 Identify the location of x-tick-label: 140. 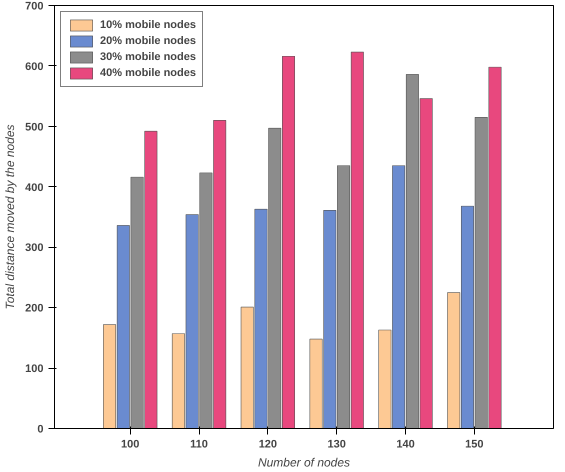
(405, 444).